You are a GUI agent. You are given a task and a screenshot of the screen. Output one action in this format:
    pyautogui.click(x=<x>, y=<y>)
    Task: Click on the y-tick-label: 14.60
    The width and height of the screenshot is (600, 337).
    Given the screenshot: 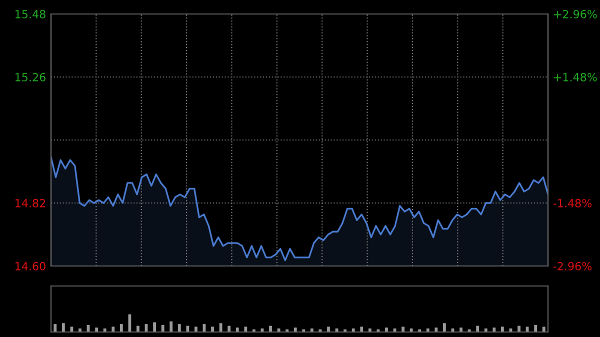 What is the action you would take?
    pyautogui.click(x=31, y=266)
    